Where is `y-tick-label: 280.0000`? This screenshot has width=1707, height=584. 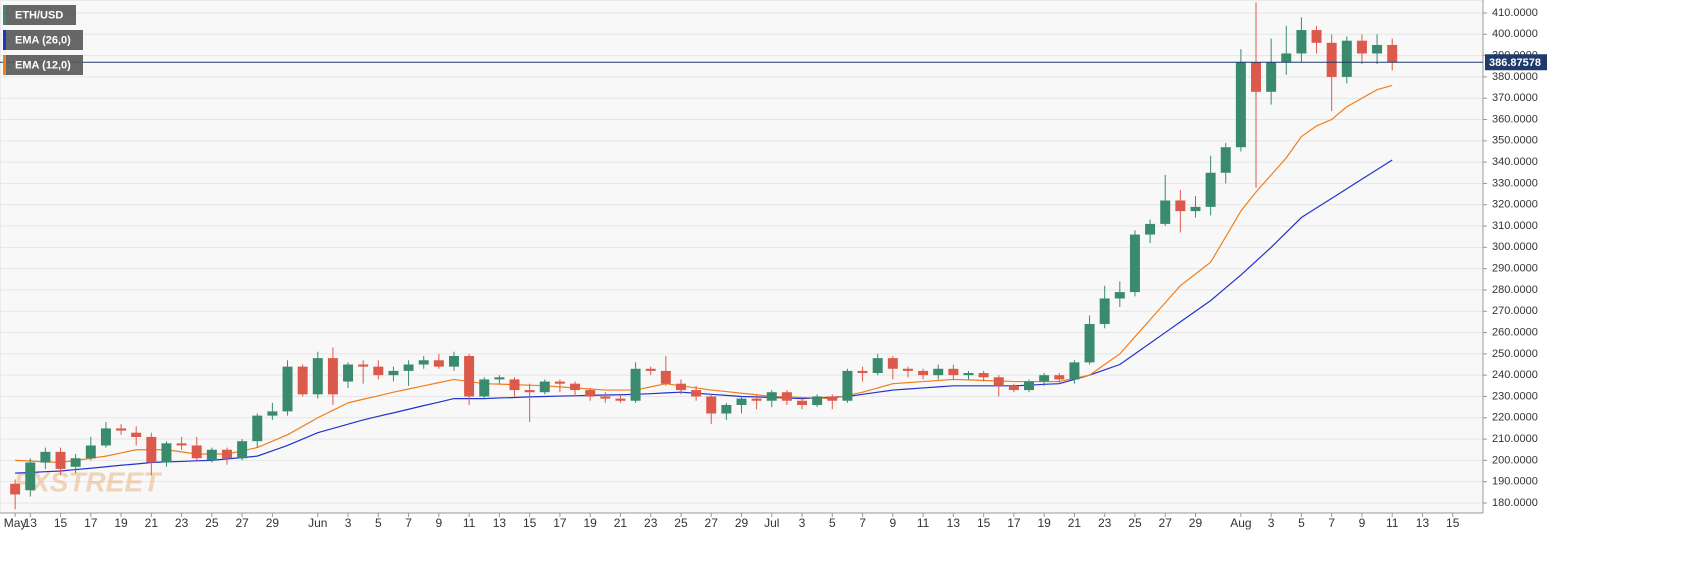 y-tick-label: 280.0000 is located at coordinates (1515, 290).